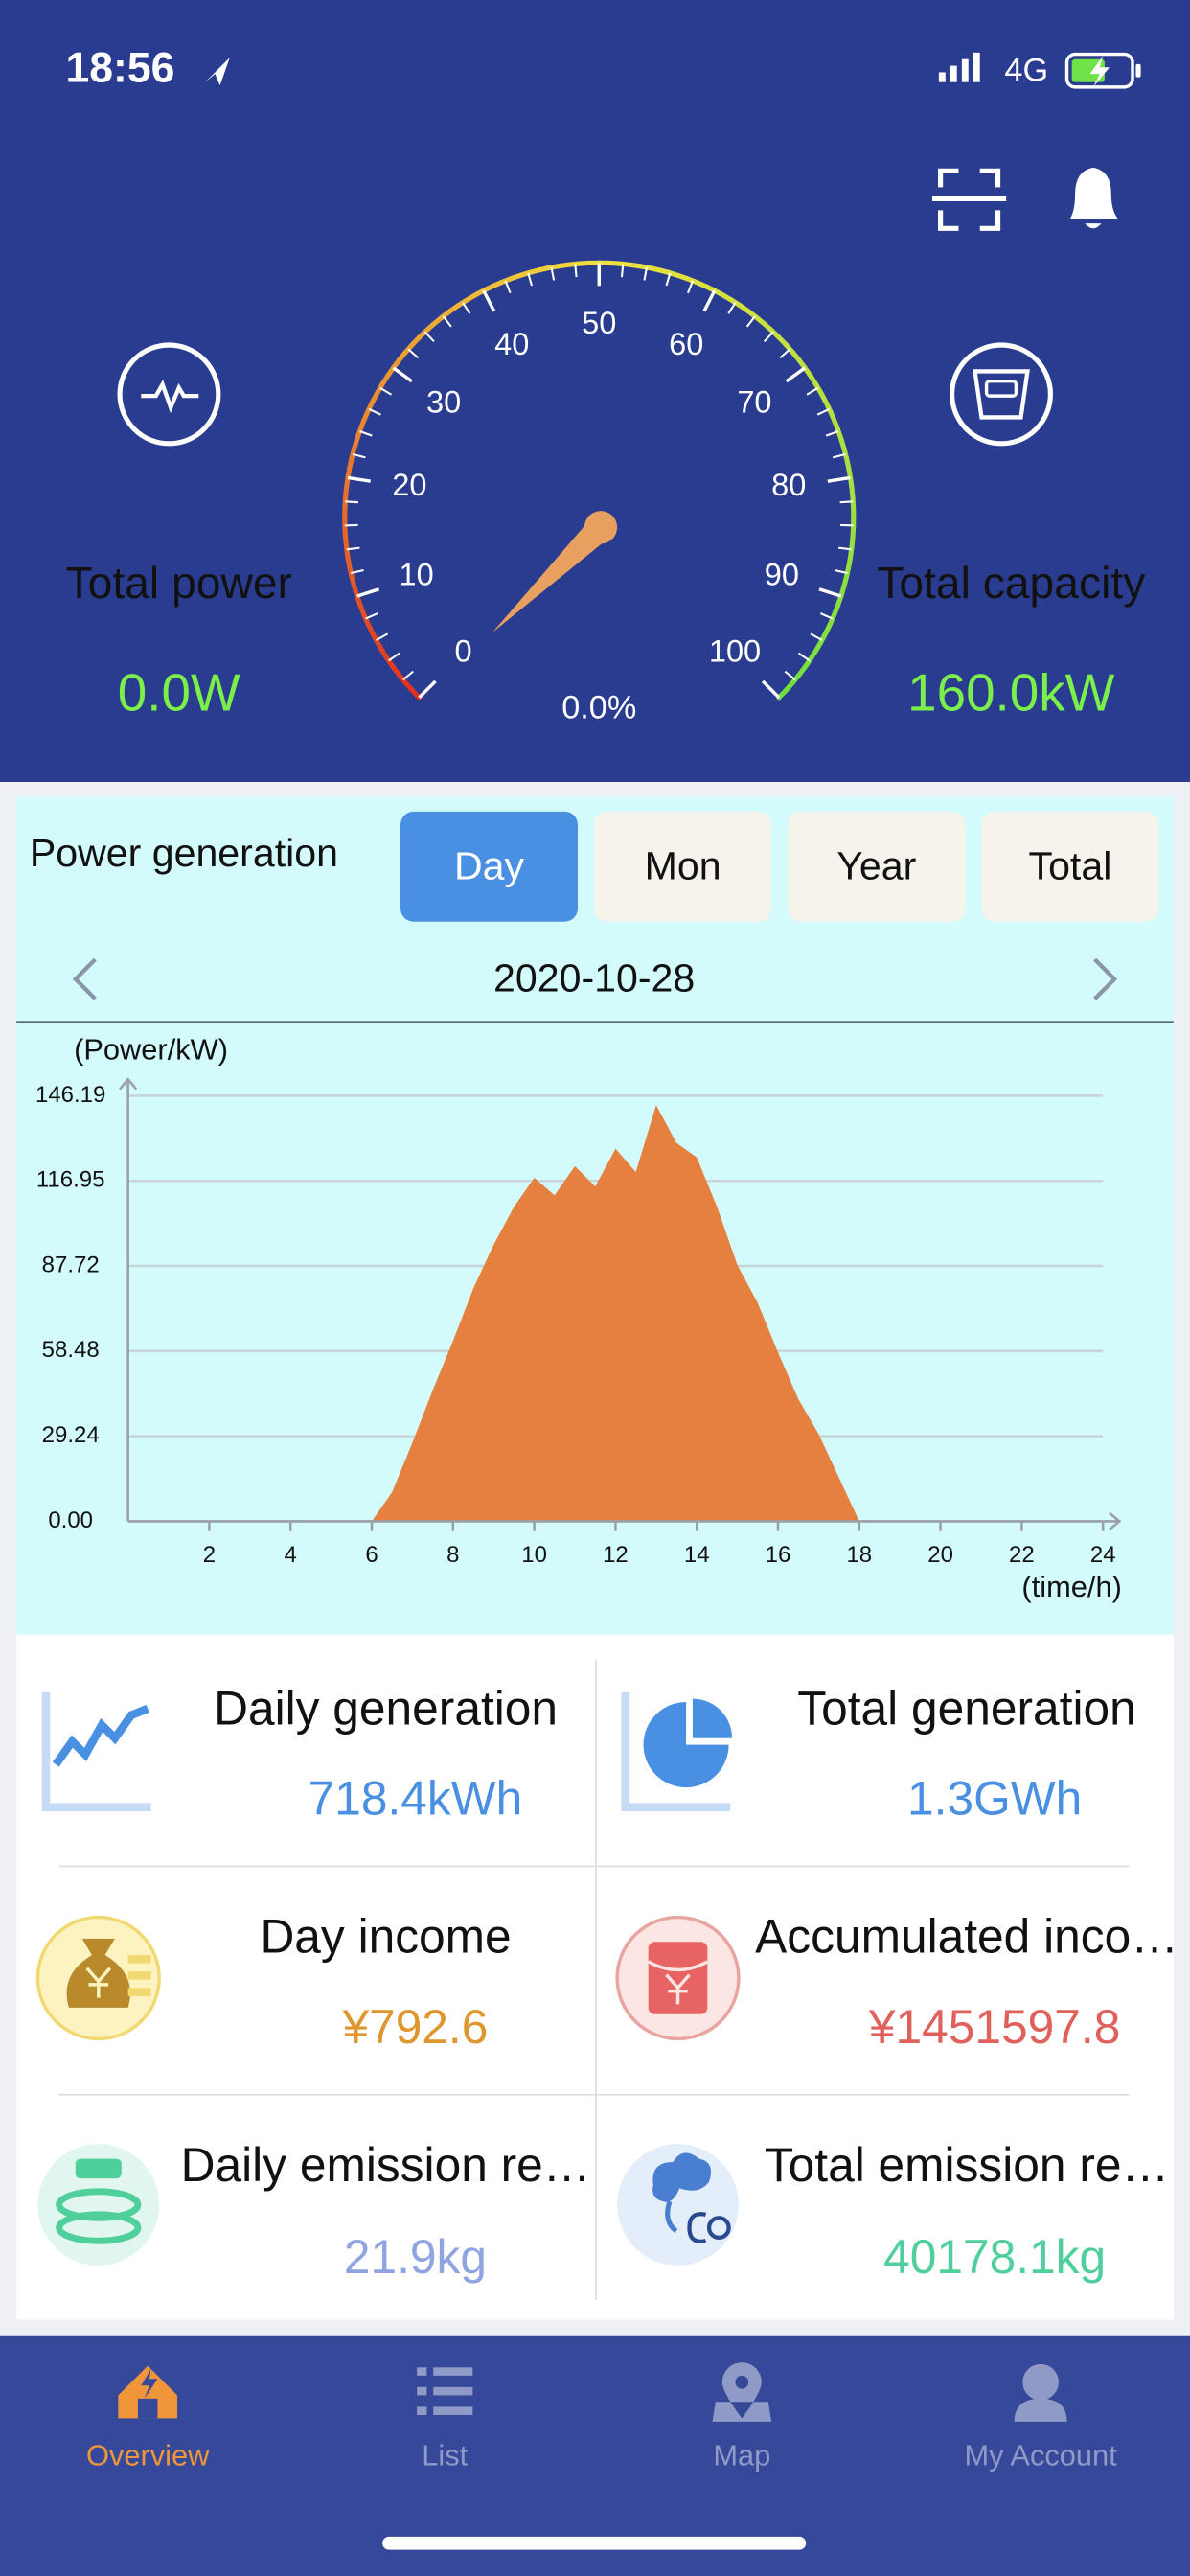 This screenshot has height=2576, width=1190. I want to click on nav-overview: Overview, so click(148, 2418).